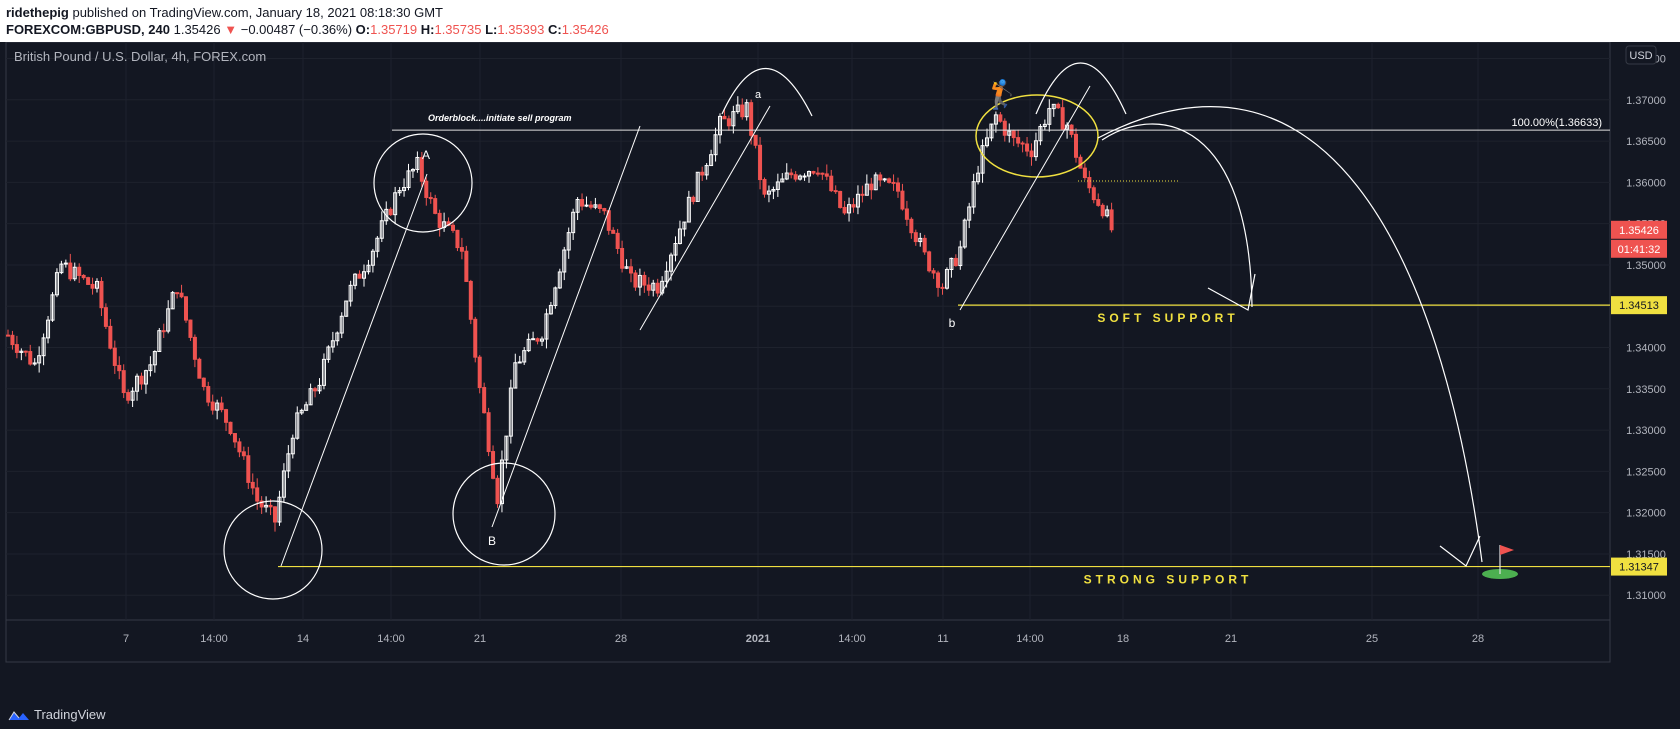 Image resolution: width=1680 pixels, height=729 pixels. I want to click on author-name: ridethepig, so click(37, 12).